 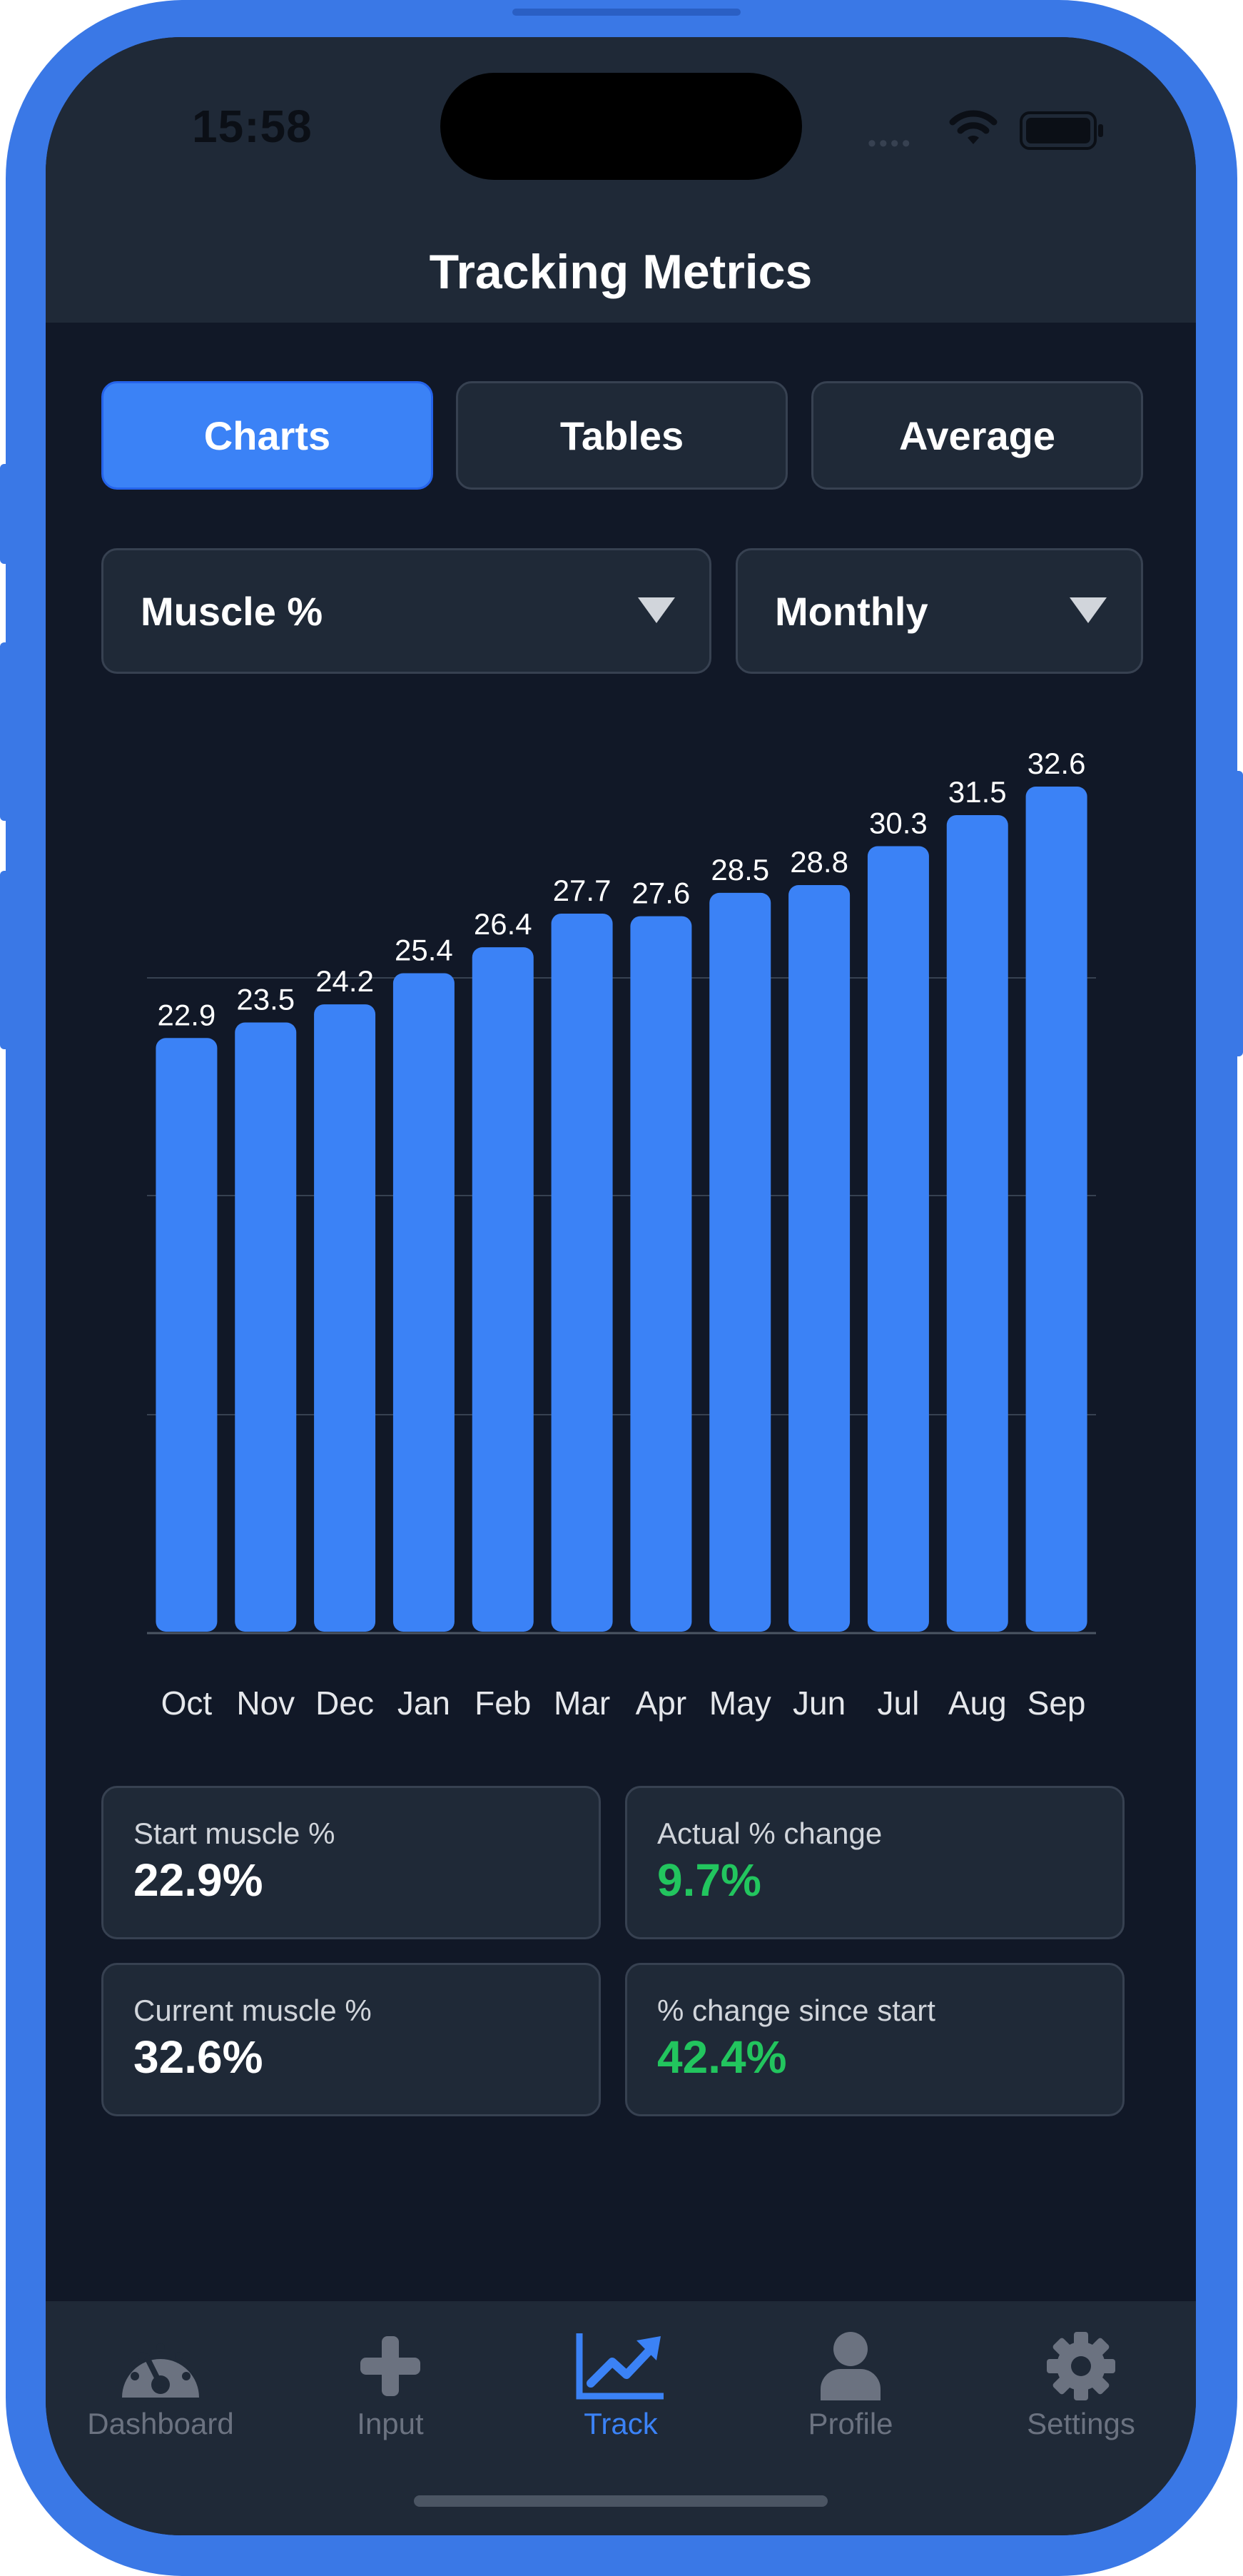 I want to click on header-bar: 15:58 •••• Tracking Metrics, so click(x=621, y=180).